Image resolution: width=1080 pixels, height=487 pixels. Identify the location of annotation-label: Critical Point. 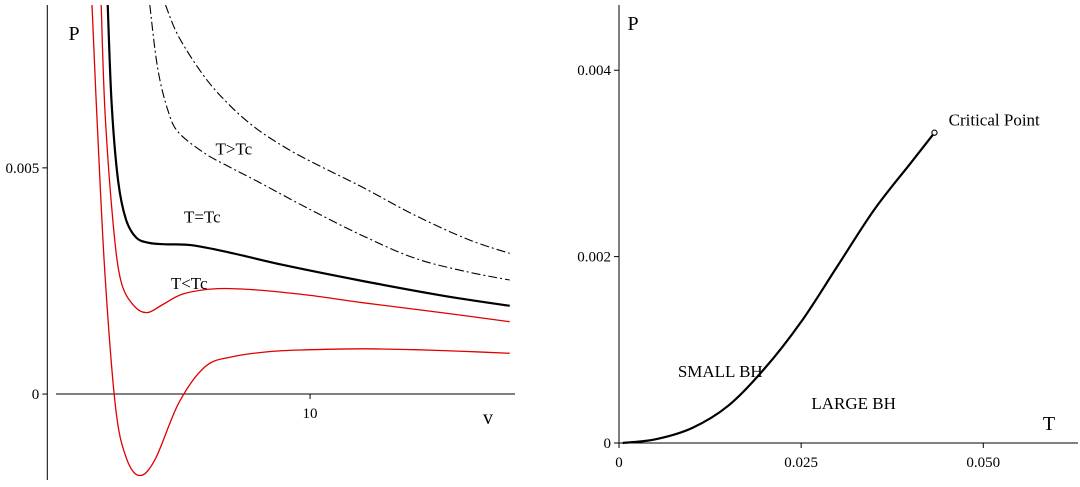
(994, 120).